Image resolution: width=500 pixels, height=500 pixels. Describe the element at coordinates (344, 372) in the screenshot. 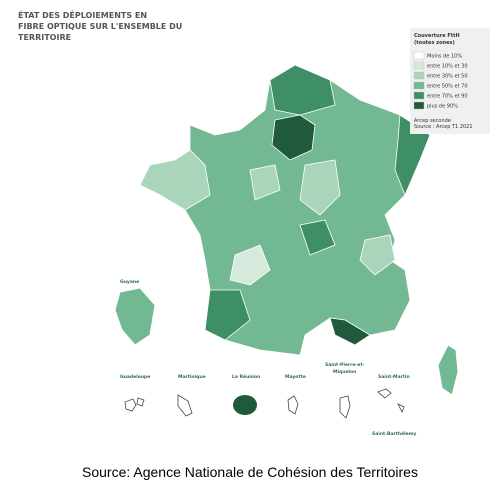

I see `territory-label: Miquelon` at that location.